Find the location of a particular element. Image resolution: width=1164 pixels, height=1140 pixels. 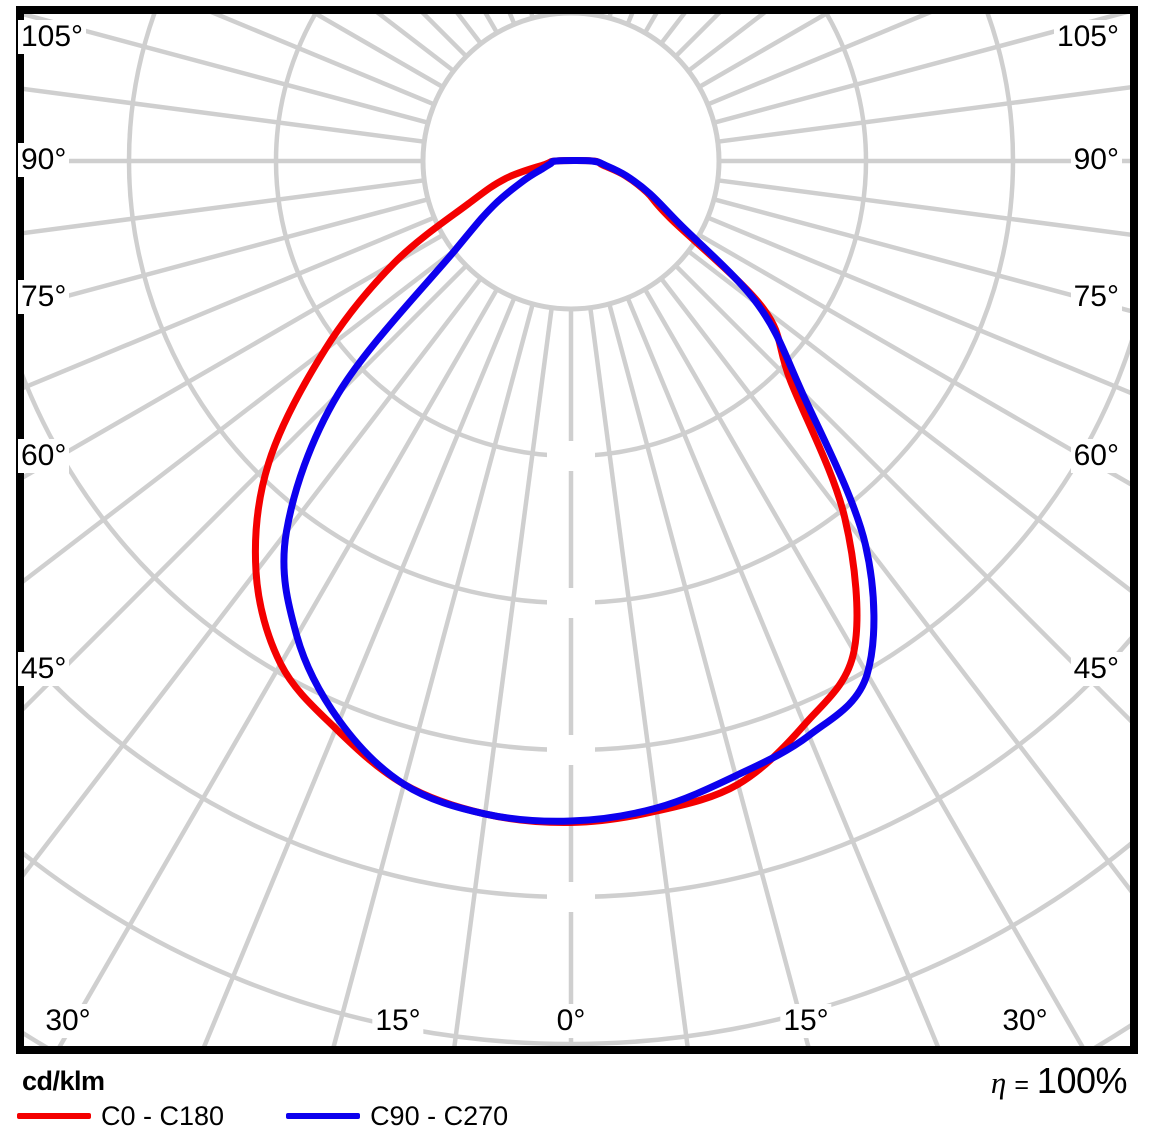

angle-label-bottom-30L: 30° is located at coordinates (68, 1021).